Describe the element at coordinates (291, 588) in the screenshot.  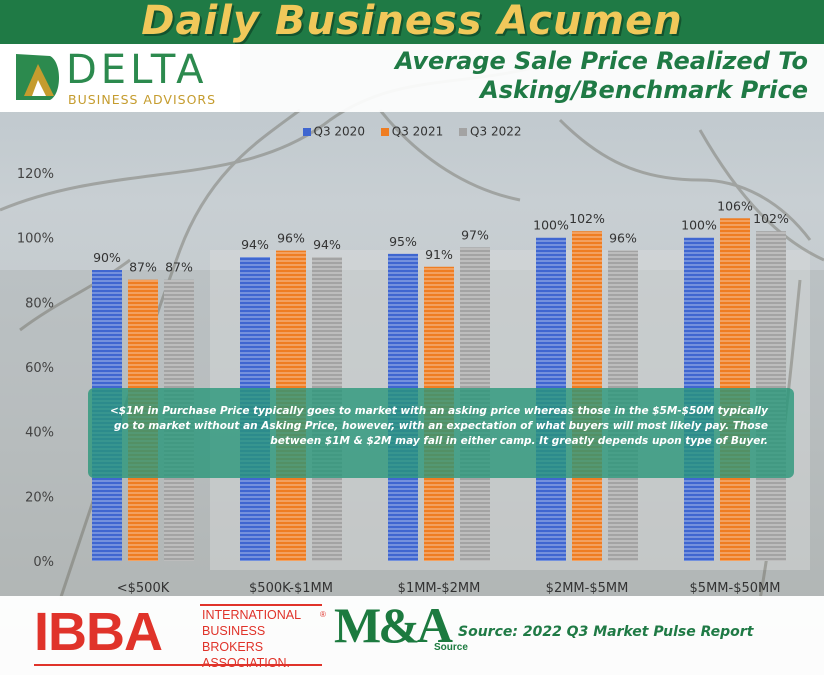
I see `x-tick-label: $500K-$1MM` at that location.